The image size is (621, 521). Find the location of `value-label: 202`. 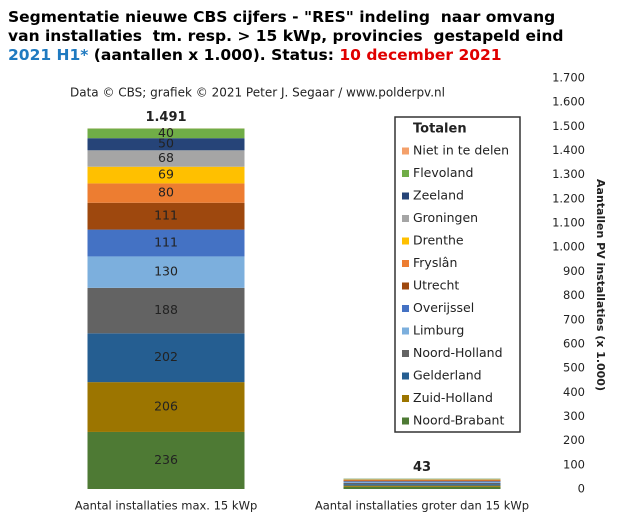

value-label: 202 is located at coordinates (166, 356).